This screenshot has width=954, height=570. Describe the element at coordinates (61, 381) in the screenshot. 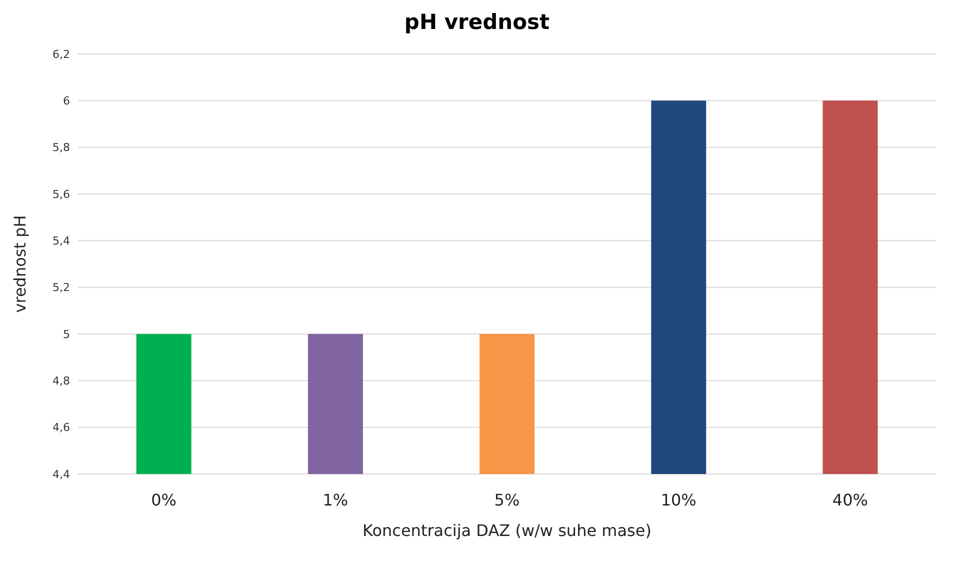

I see `y-tick-label: 4,8` at that location.